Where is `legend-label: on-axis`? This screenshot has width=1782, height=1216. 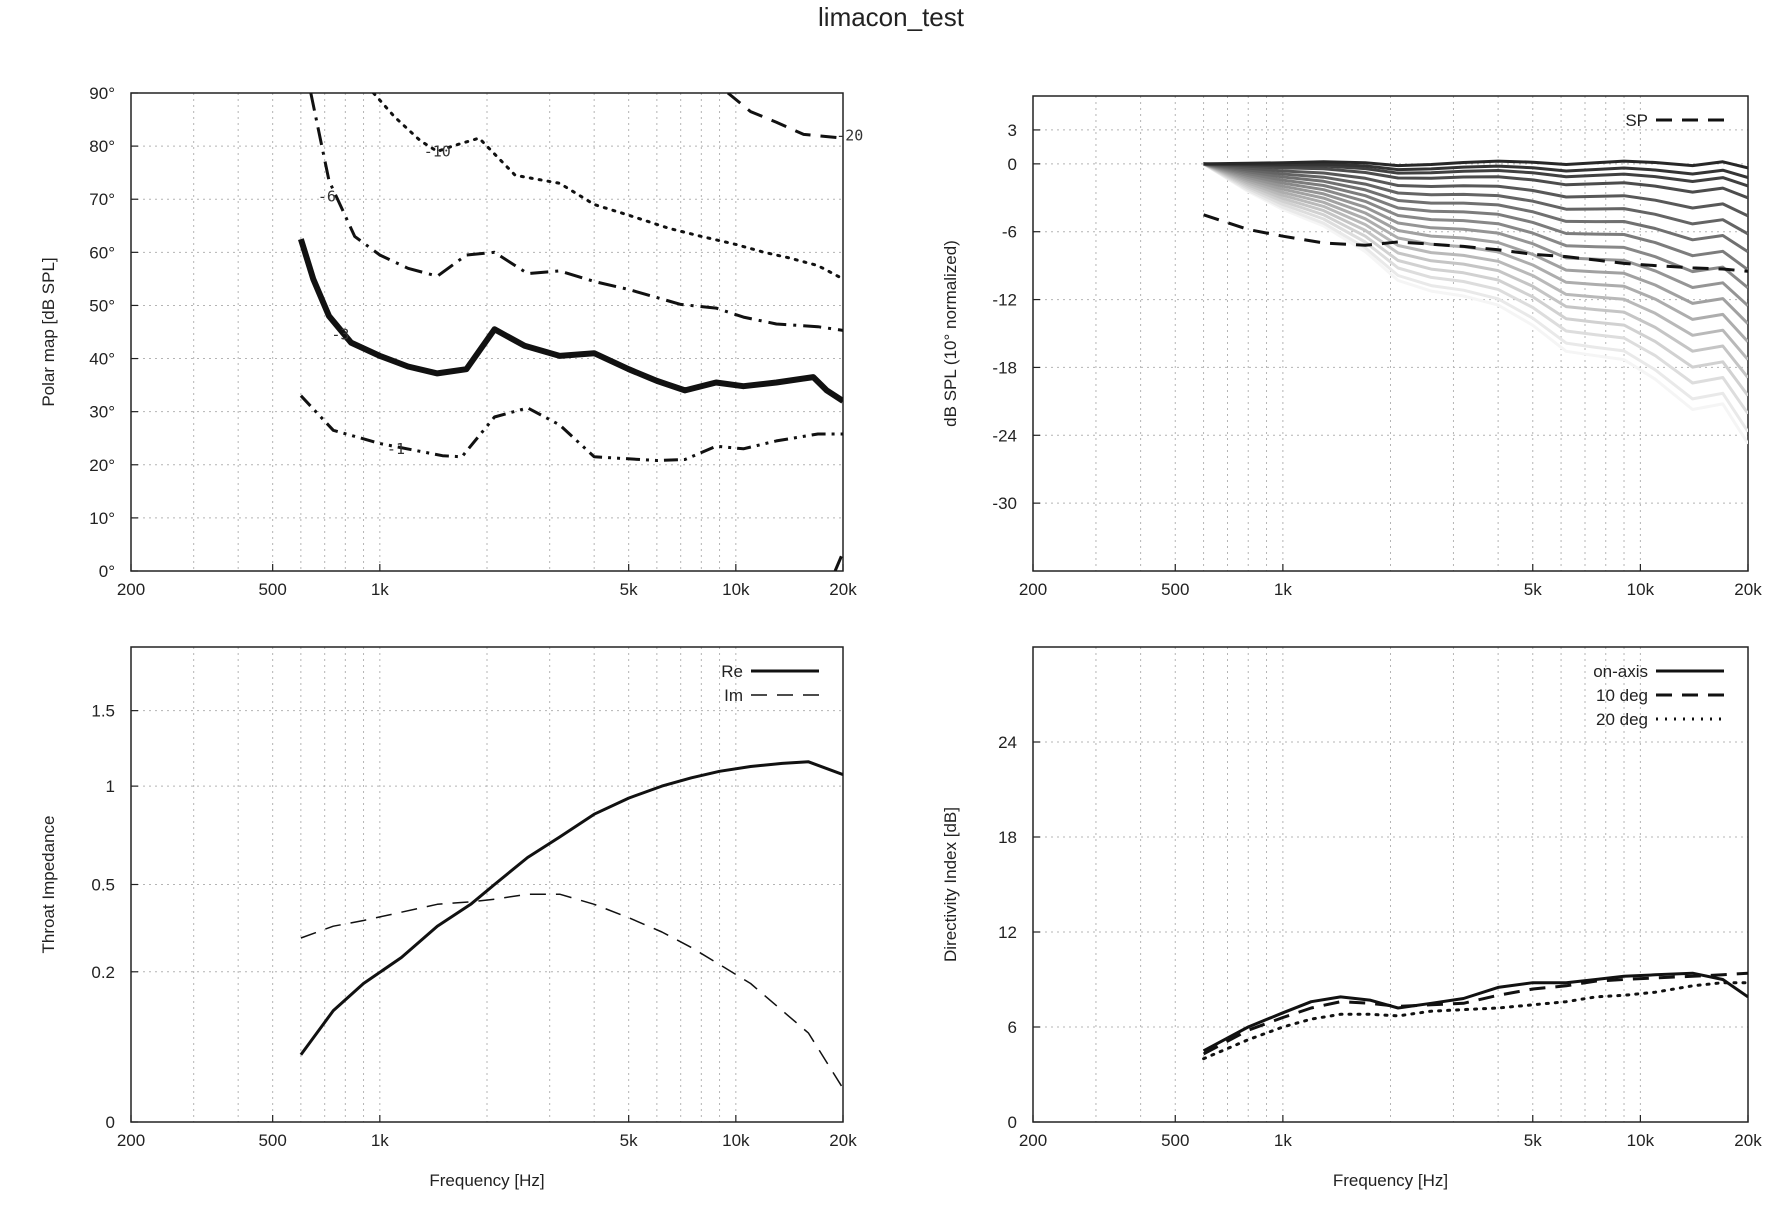
legend-label: on-axis is located at coordinates (1620, 671).